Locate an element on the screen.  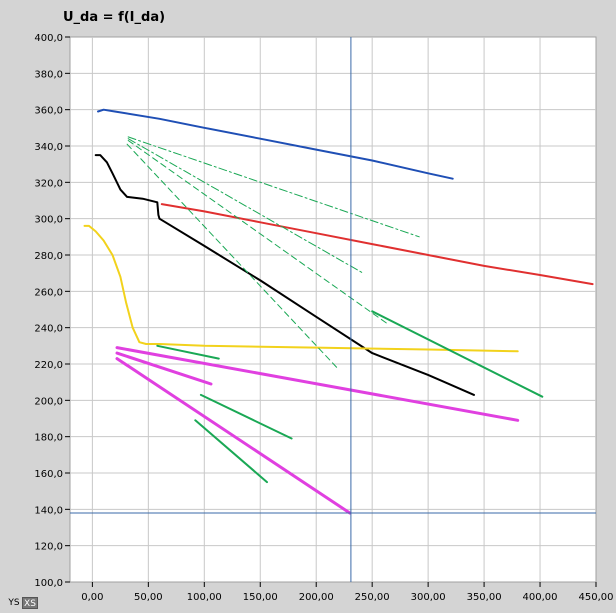
y-tick-label: 380,0 is located at coordinates (48, 74).